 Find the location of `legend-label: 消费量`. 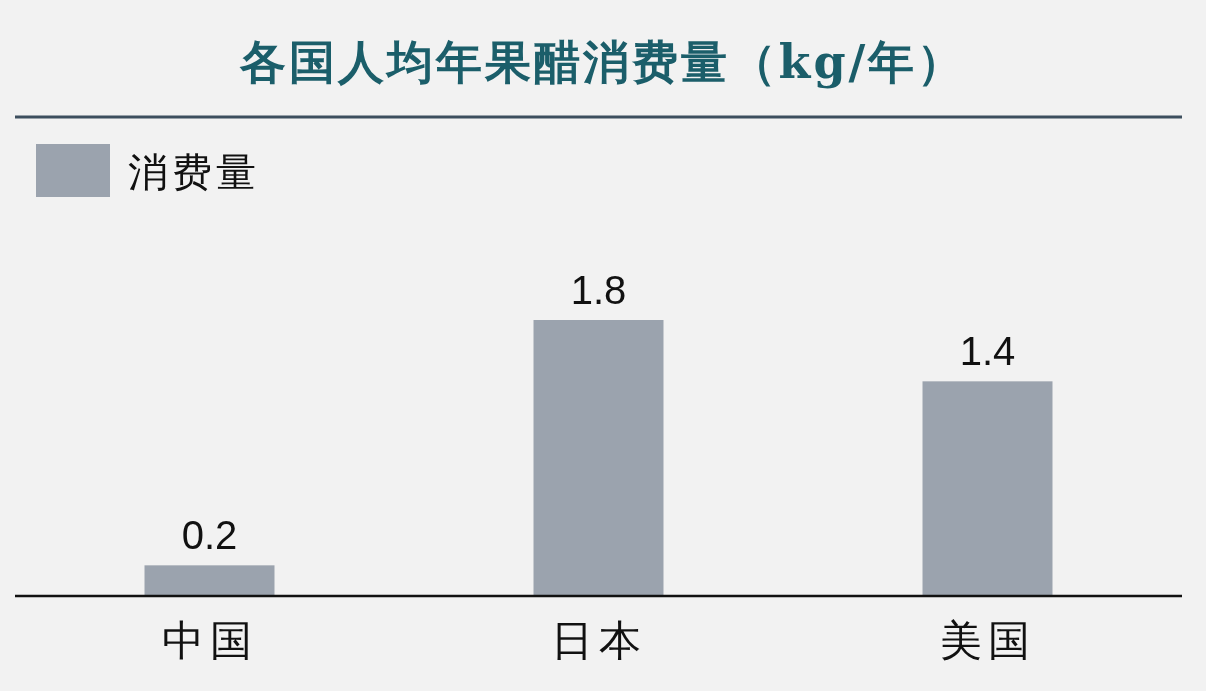

legend-label: 消费量 is located at coordinates (194, 172).